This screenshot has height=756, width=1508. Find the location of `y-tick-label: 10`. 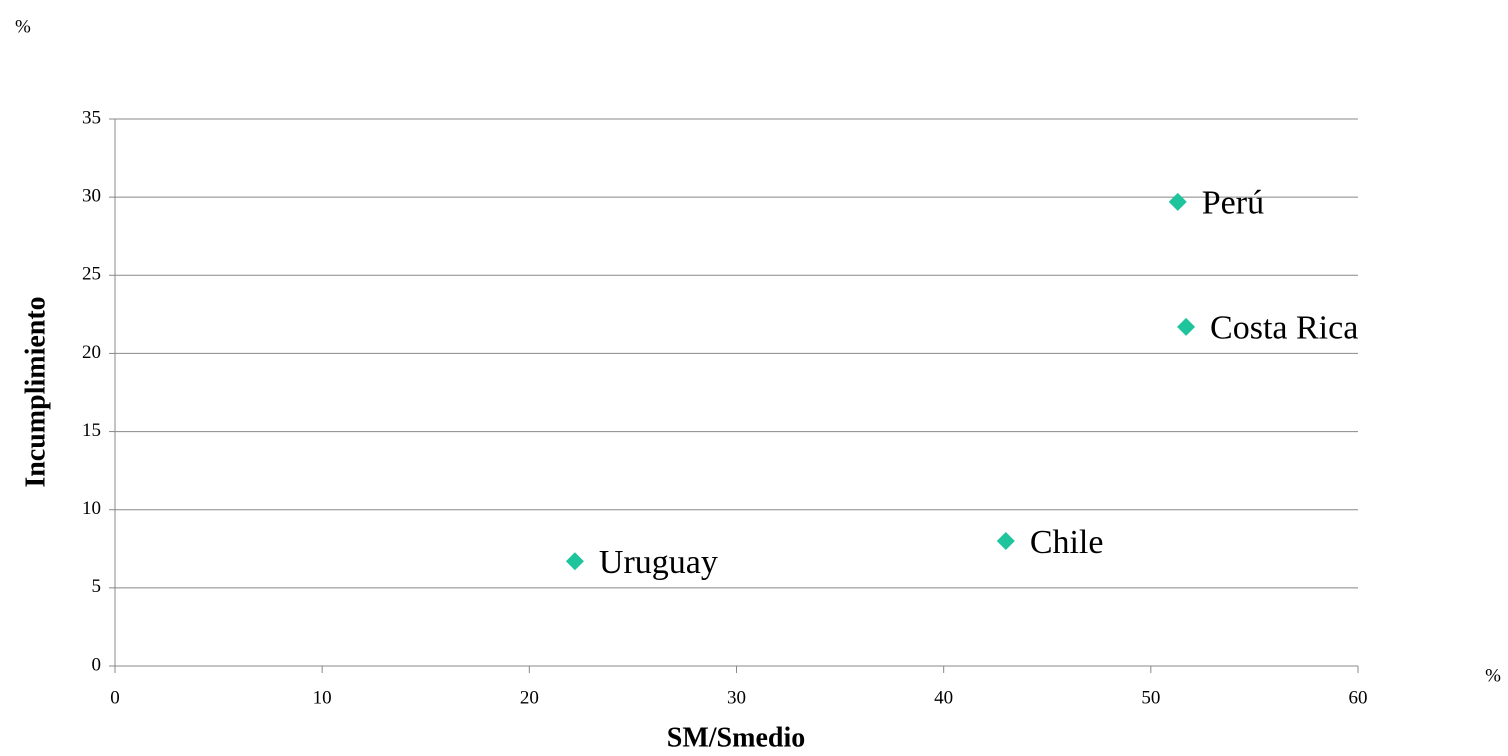

y-tick-label: 10 is located at coordinates (91, 508).